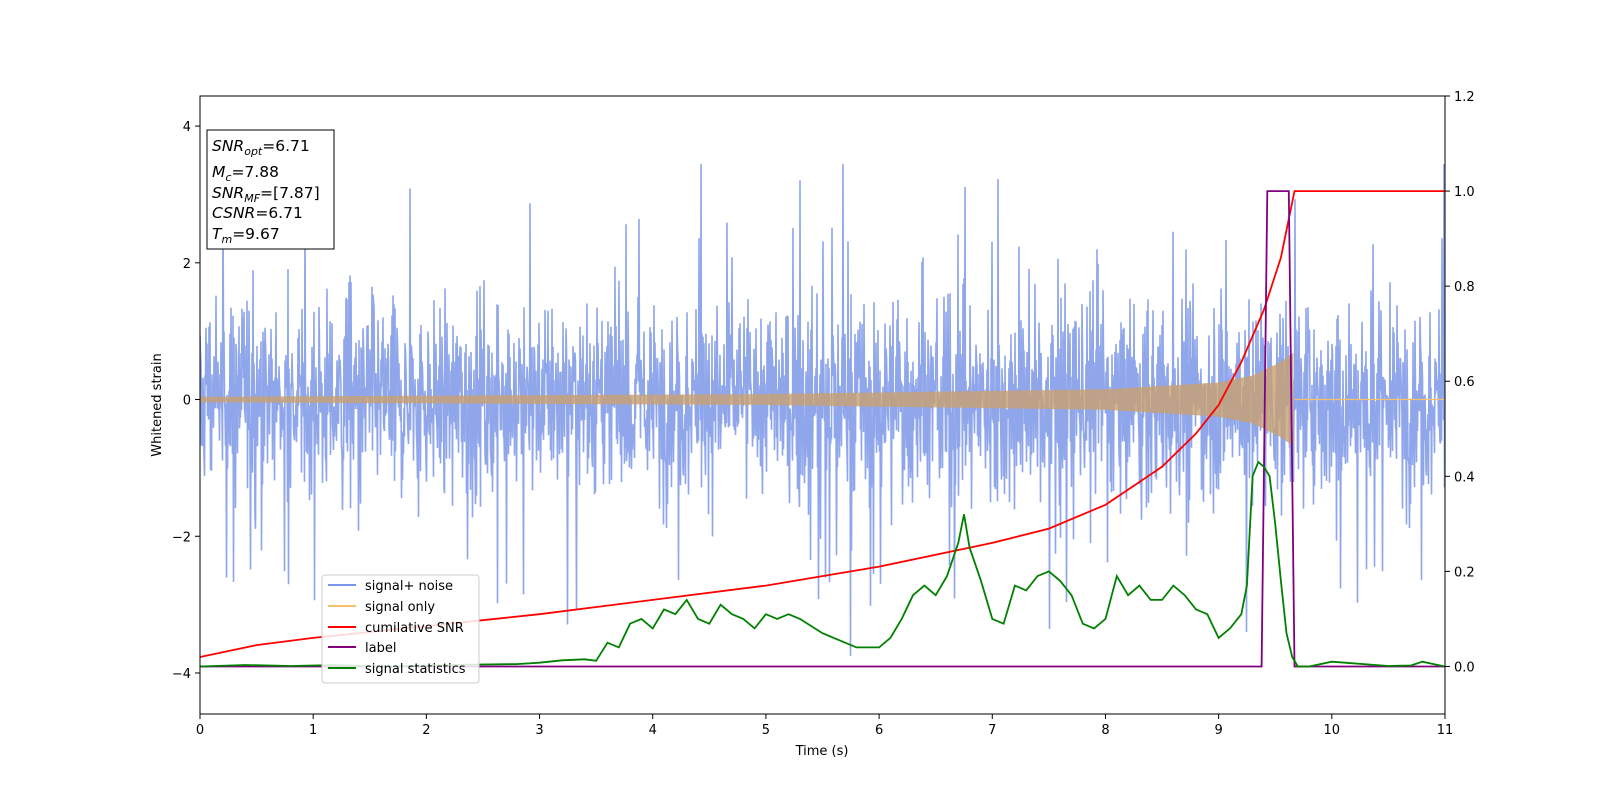  What do you see at coordinates (1464, 477) in the screenshot?
I see `y-right-tick-label: 0.4` at bounding box center [1464, 477].